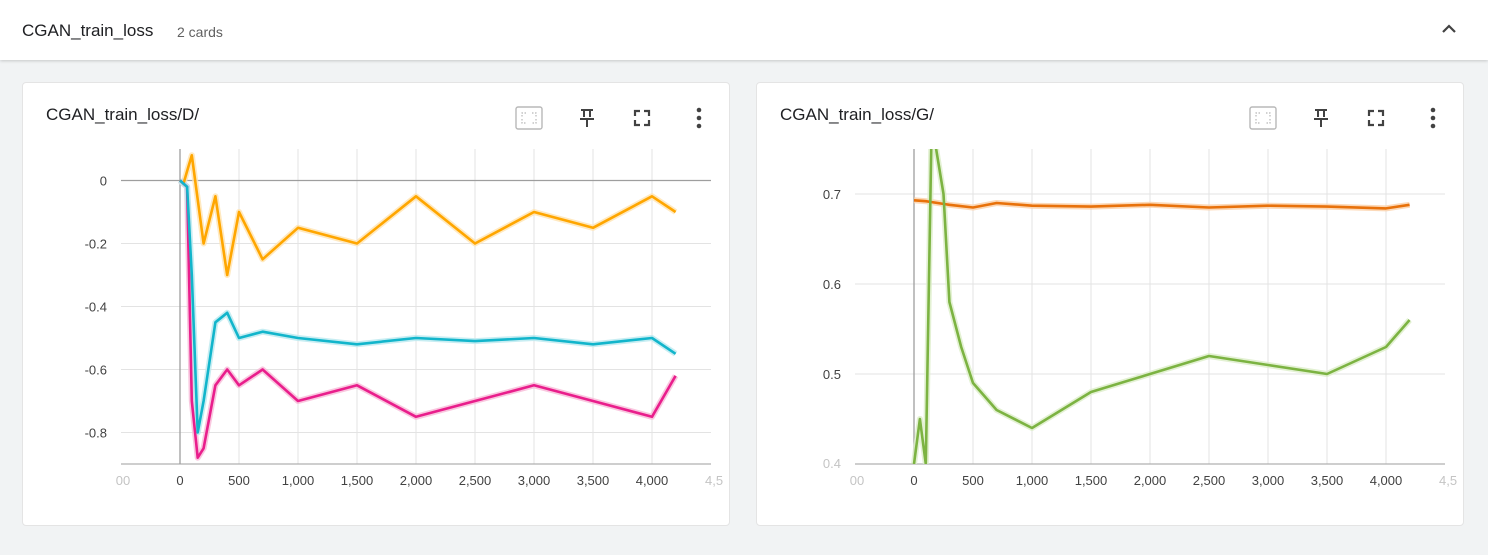  What do you see at coordinates (832, 374) in the screenshot?
I see `y-tick-label: 0.5` at bounding box center [832, 374].